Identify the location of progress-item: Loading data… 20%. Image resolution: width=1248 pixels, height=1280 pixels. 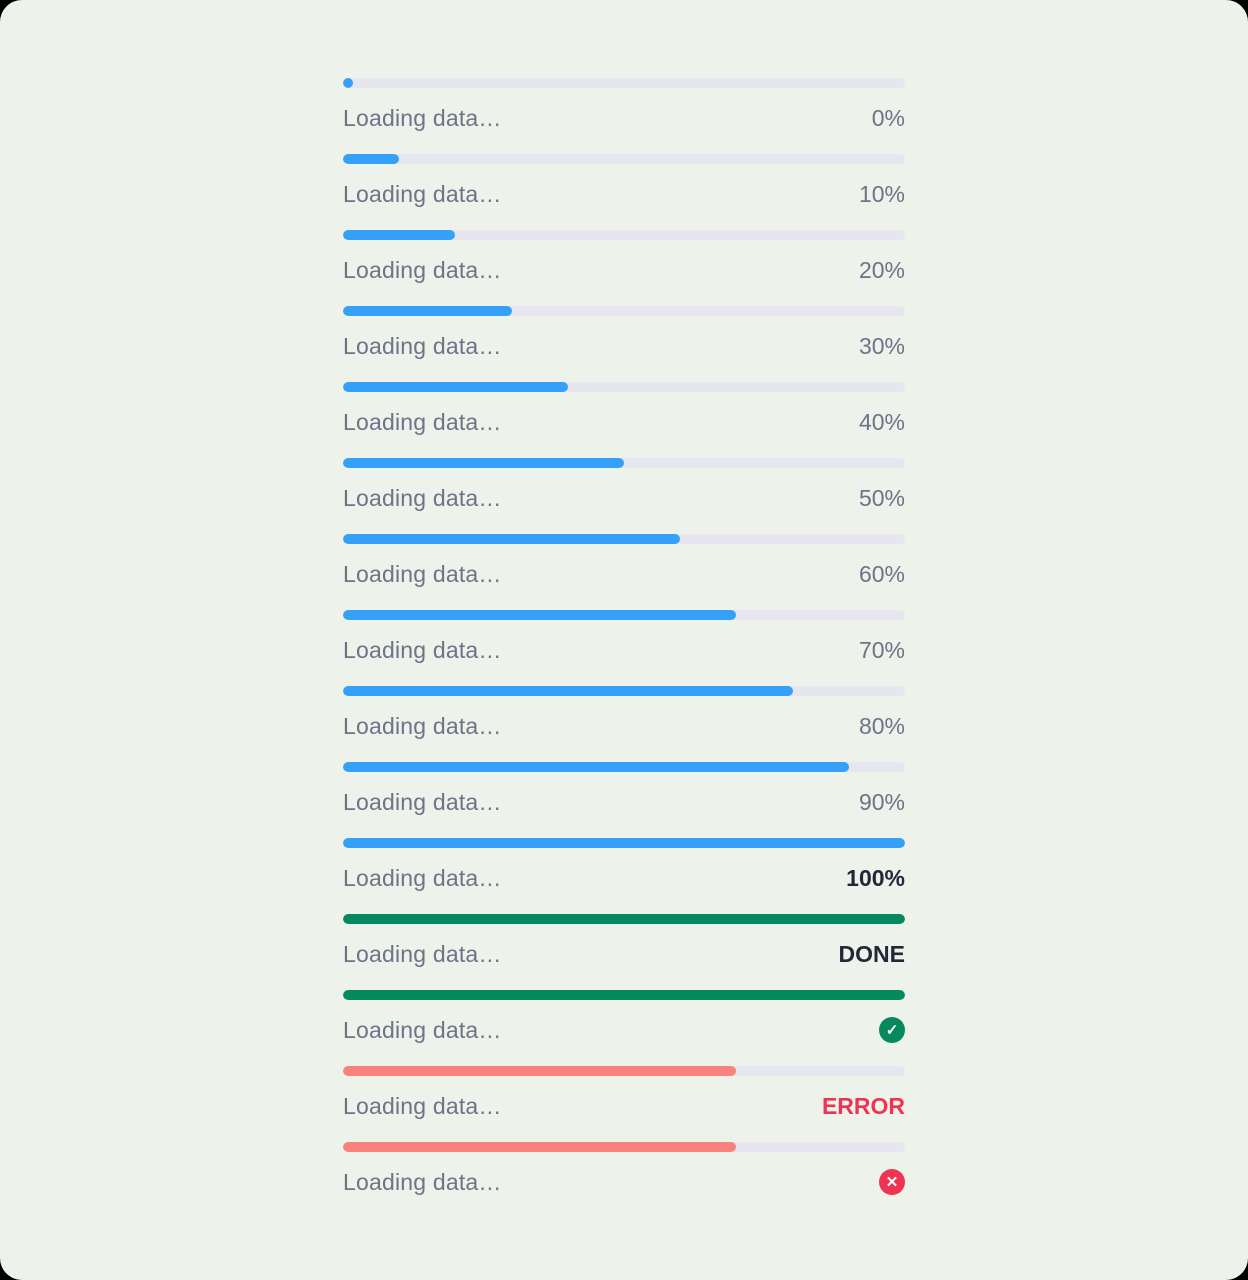
(624, 257).